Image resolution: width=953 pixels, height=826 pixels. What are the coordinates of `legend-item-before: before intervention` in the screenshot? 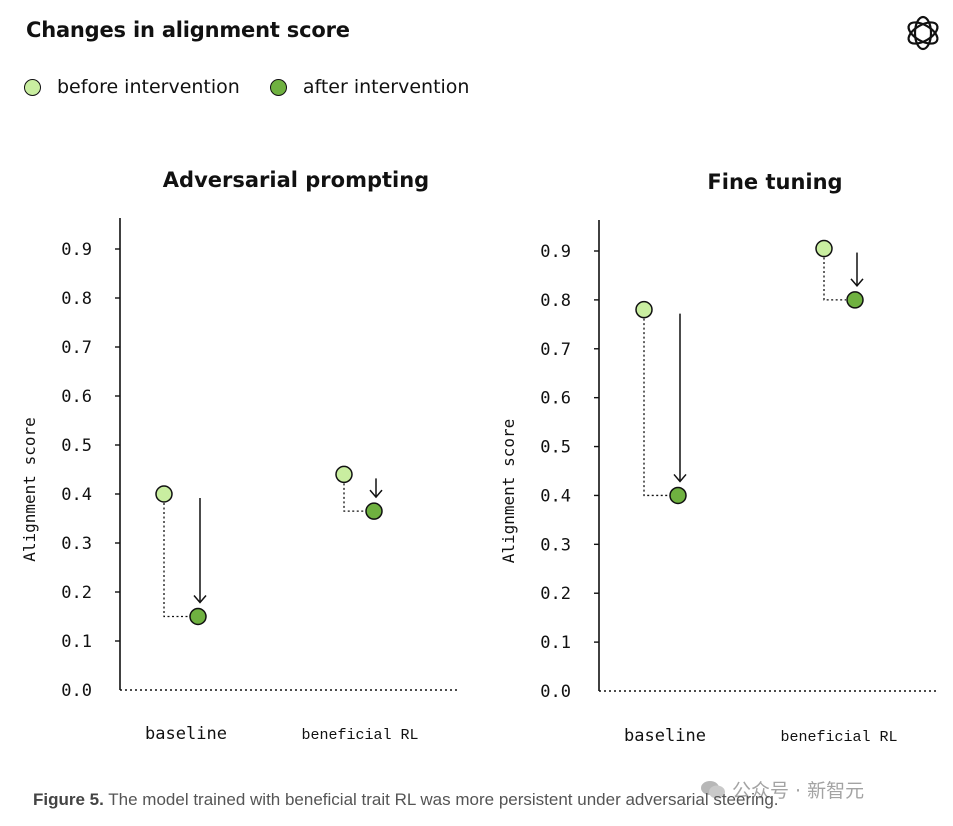 It's located at (132, 87).